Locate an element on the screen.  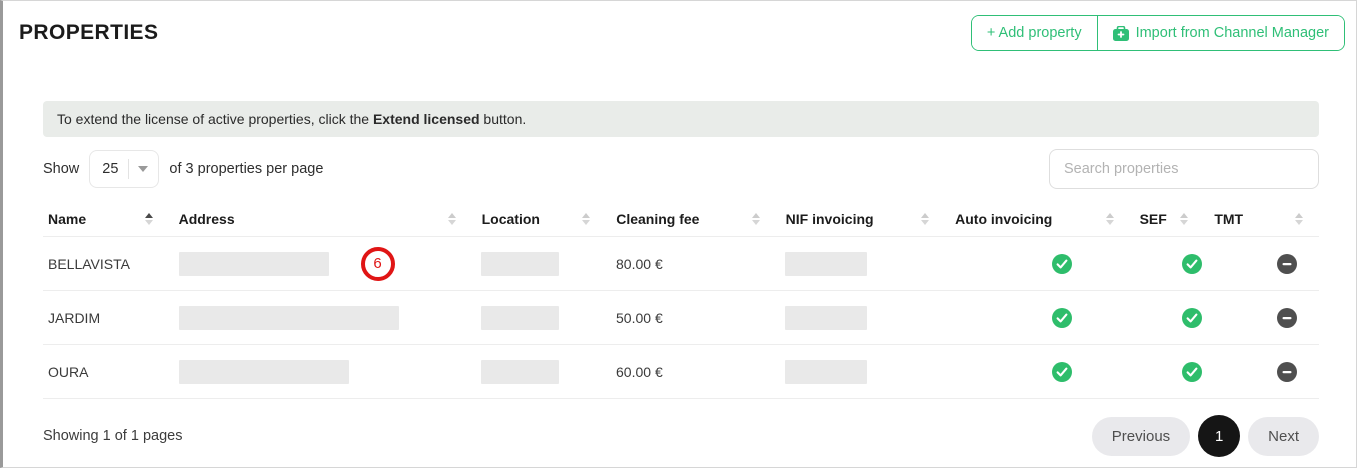
cell-cleaning-fee: 60.00 € is located at coordinates (639, 371).